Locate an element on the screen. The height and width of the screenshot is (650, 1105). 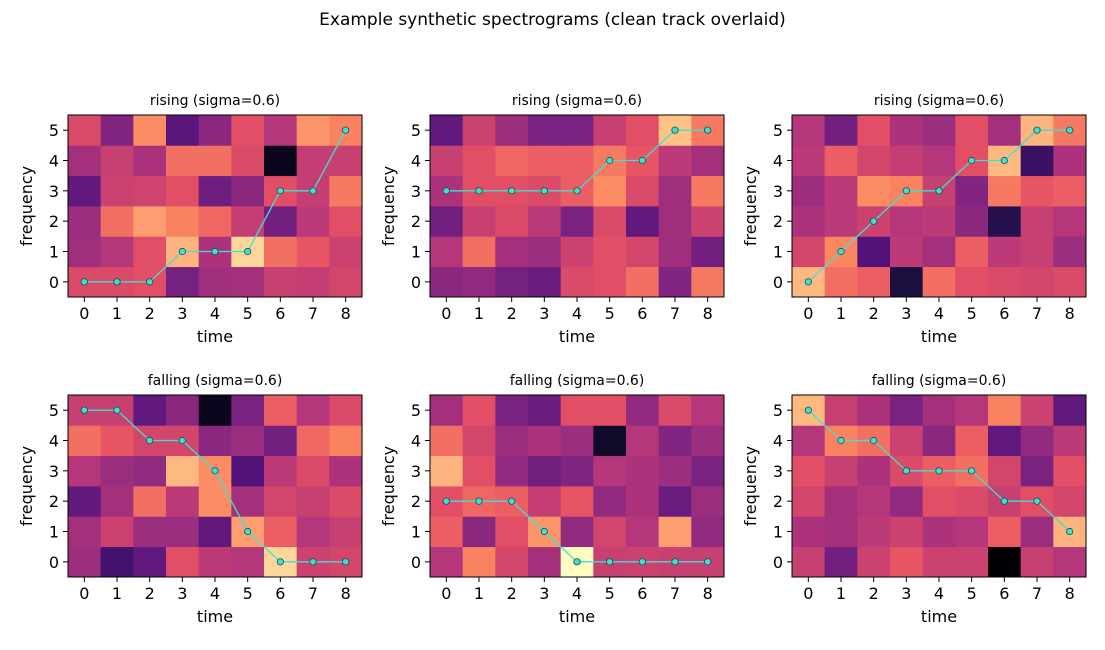
x-tick-label: 5 is located at coordinates (972, 313).